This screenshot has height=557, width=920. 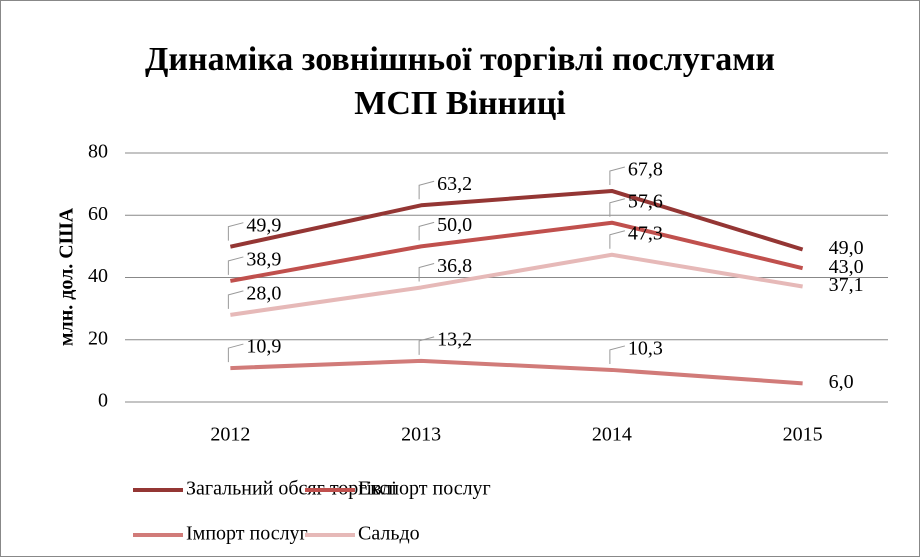 I want to click on y-tick-label: 0, so click(x=103, y=401).